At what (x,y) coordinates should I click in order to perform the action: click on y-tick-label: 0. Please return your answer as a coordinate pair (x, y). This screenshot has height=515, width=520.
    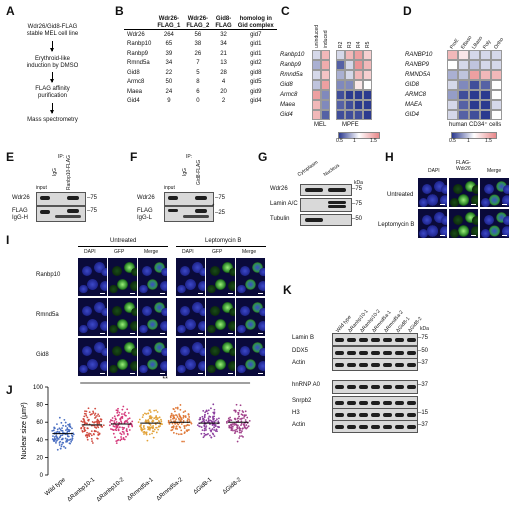
    Looking at the image, I should click on (42, 476).